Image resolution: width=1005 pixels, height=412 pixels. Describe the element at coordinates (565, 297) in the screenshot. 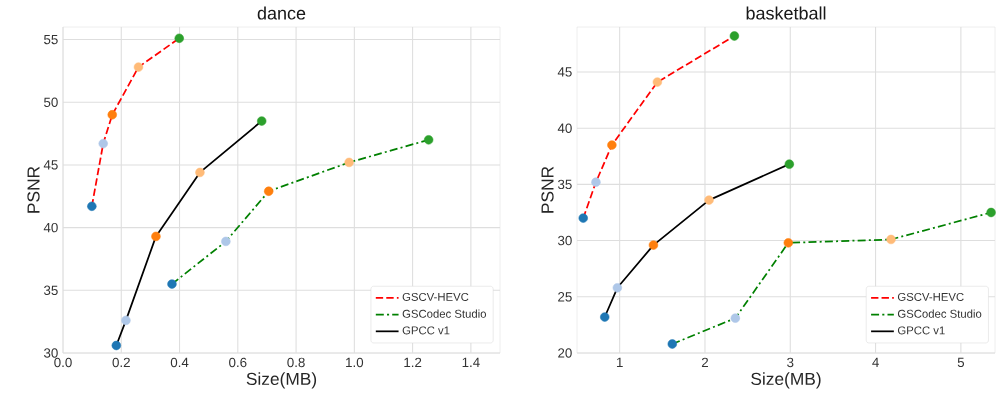

I see `y-tick-label: 25` at that location.